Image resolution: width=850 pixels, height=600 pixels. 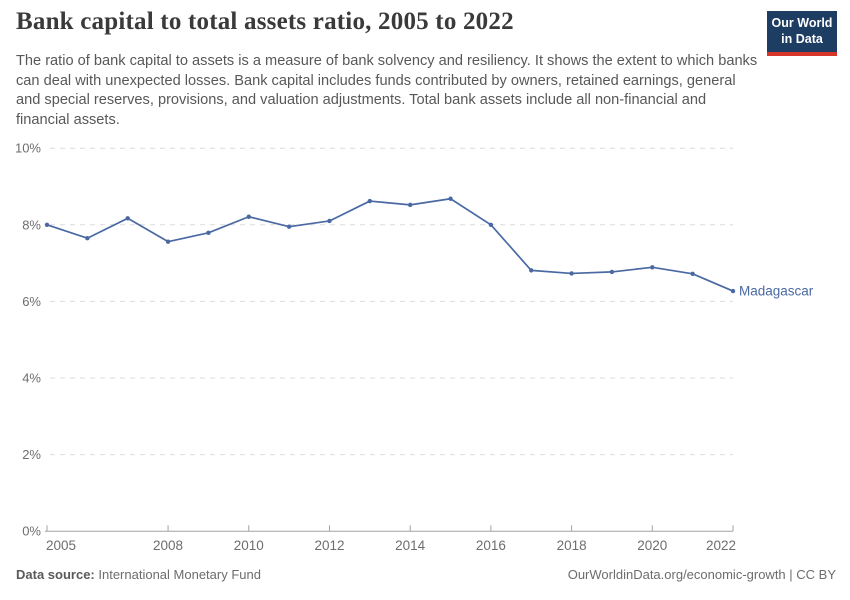 What do you see at coordinates (31, 378) in the screenshot?
I see `y-tick-label: 4%` at bounding box center [31, 378].